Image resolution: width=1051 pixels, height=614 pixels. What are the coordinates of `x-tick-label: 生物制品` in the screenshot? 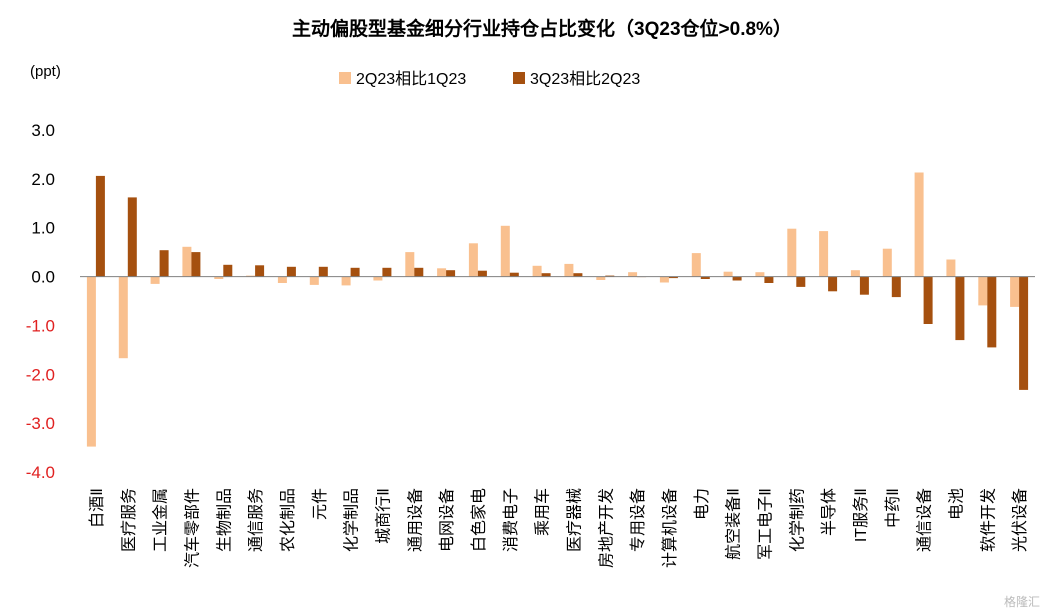 It's located at (224, 520).